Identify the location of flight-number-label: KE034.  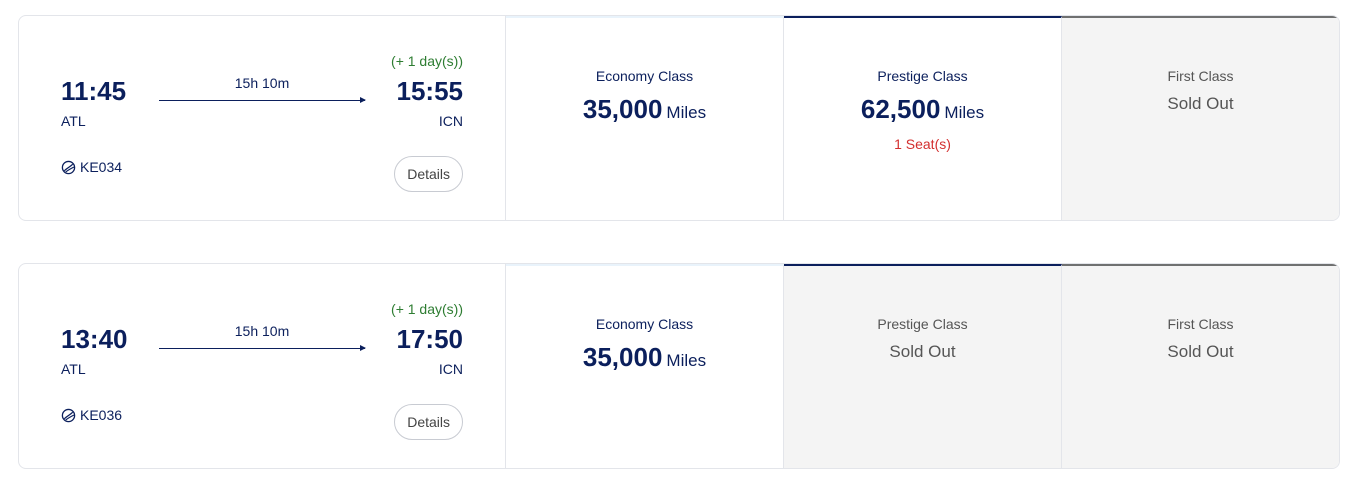
(101, 167).